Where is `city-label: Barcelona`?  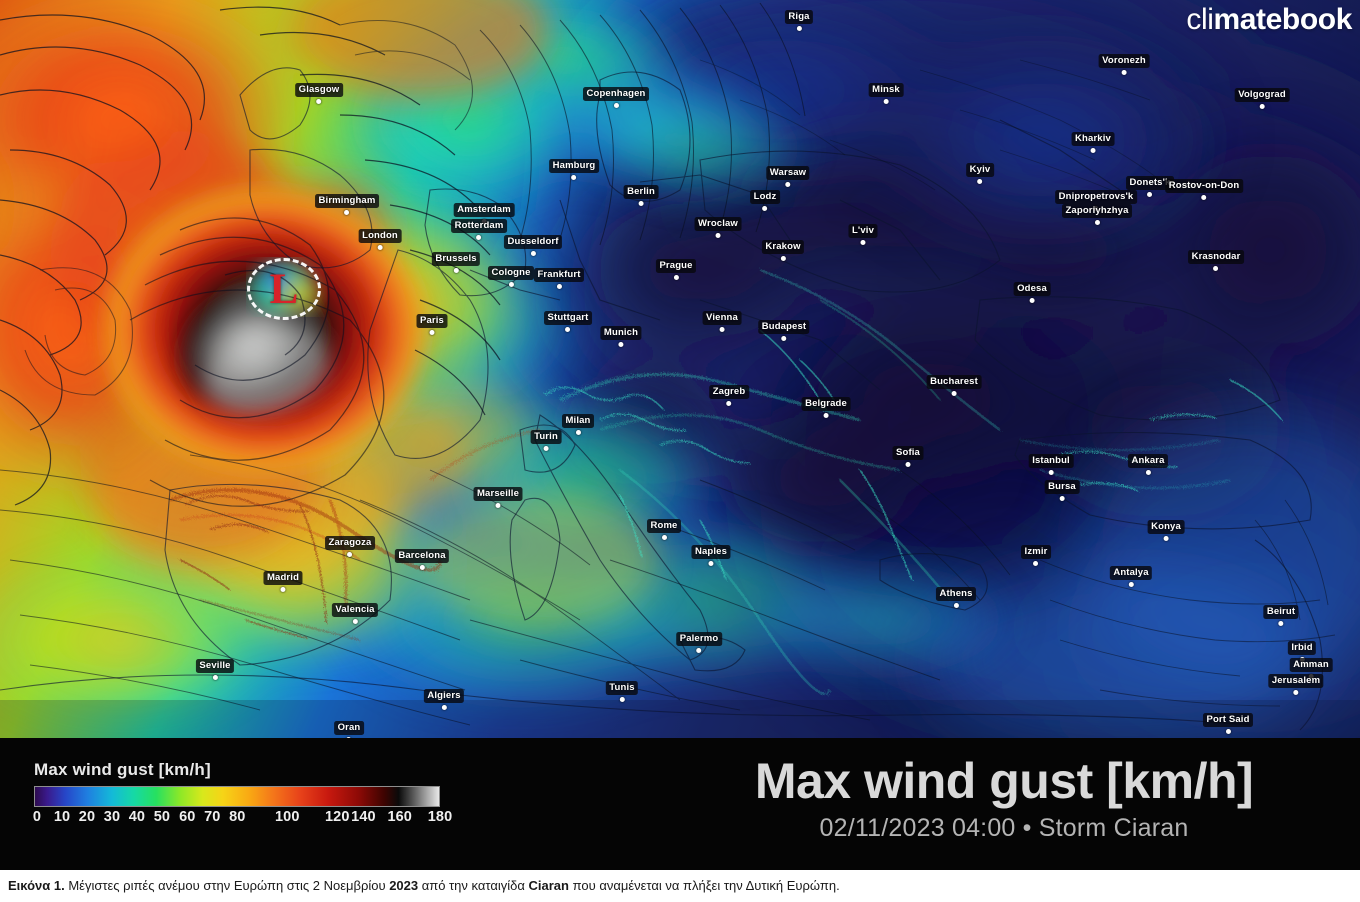 city-label: Barcelona is located at coordinates (422, 557).